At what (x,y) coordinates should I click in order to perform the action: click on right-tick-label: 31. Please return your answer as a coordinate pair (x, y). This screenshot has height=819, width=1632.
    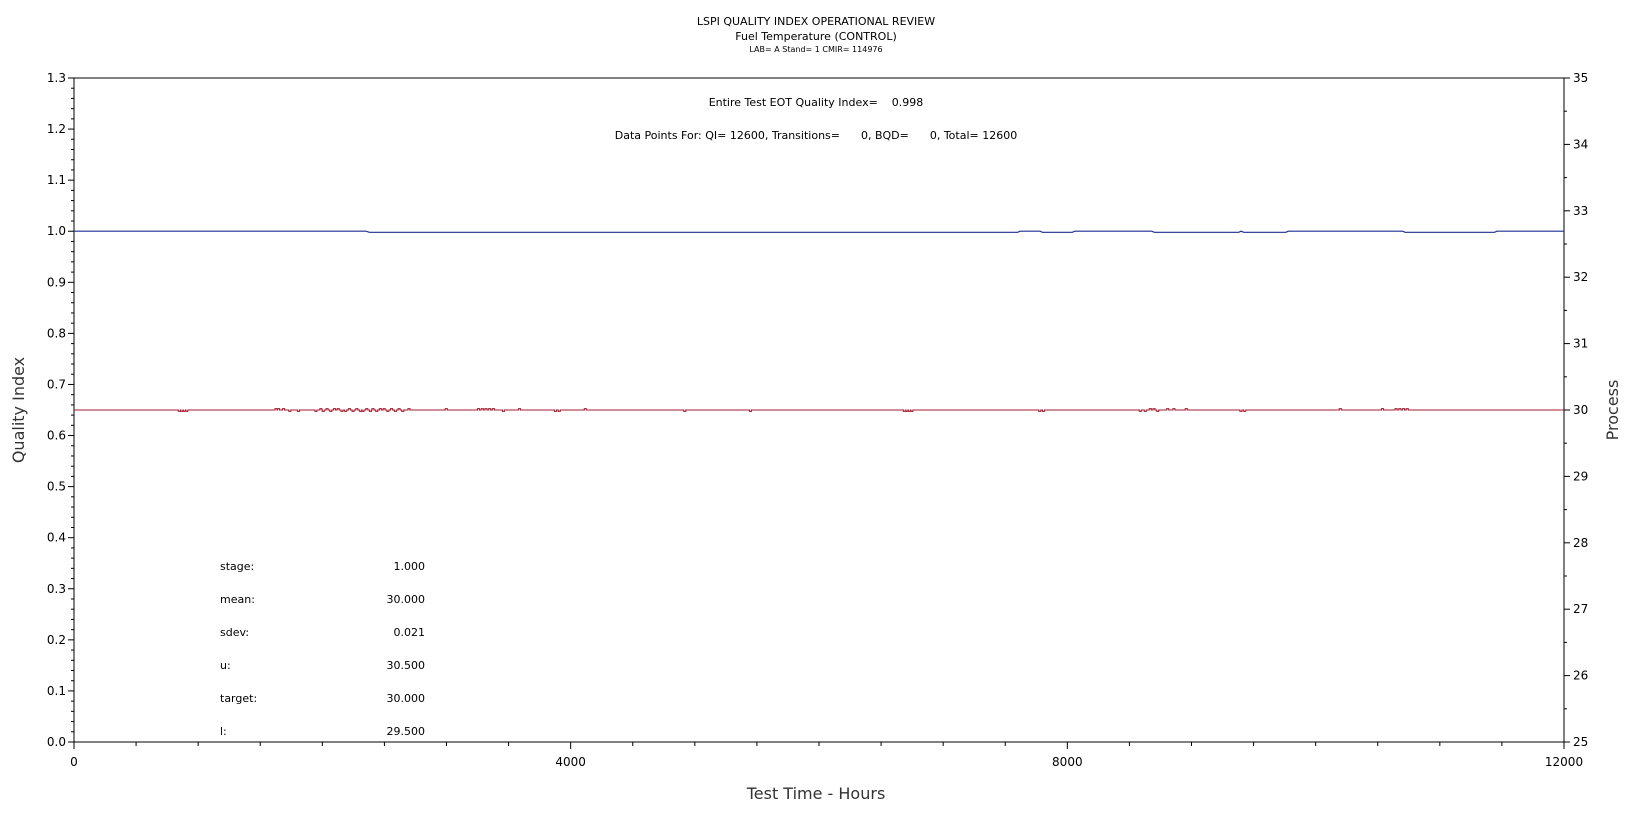
    Looking at the image, I should click on (1580, 344).